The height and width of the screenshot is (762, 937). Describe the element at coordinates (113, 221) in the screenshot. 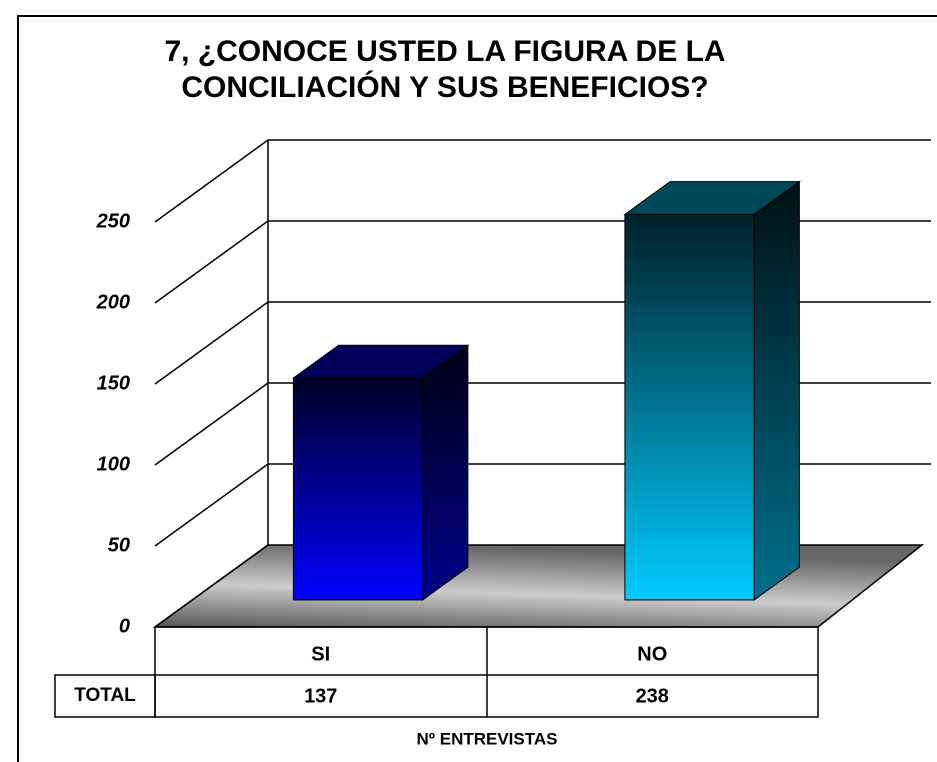

I see `y-tick-label: 250` at that location.